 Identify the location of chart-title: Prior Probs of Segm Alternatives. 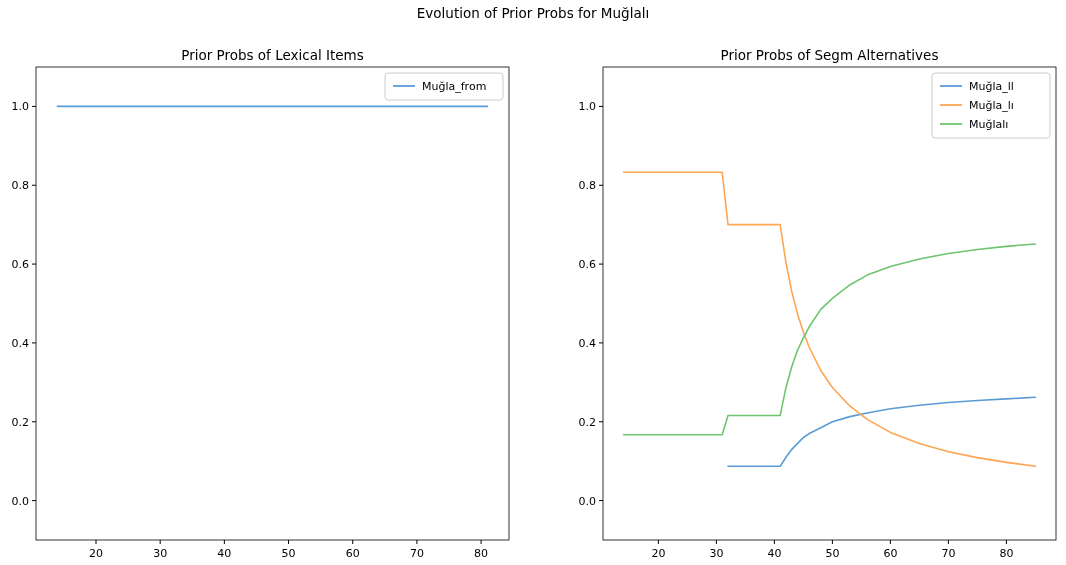
(829, 55).